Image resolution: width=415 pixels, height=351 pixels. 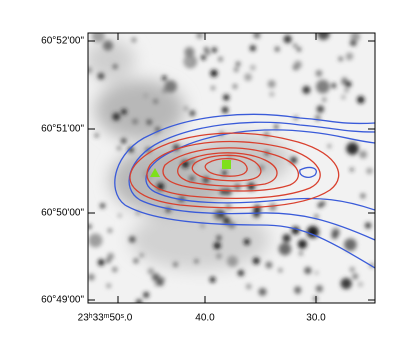 I want to click on y-tick-label: 60°50'00", so click(x=62, y=213).